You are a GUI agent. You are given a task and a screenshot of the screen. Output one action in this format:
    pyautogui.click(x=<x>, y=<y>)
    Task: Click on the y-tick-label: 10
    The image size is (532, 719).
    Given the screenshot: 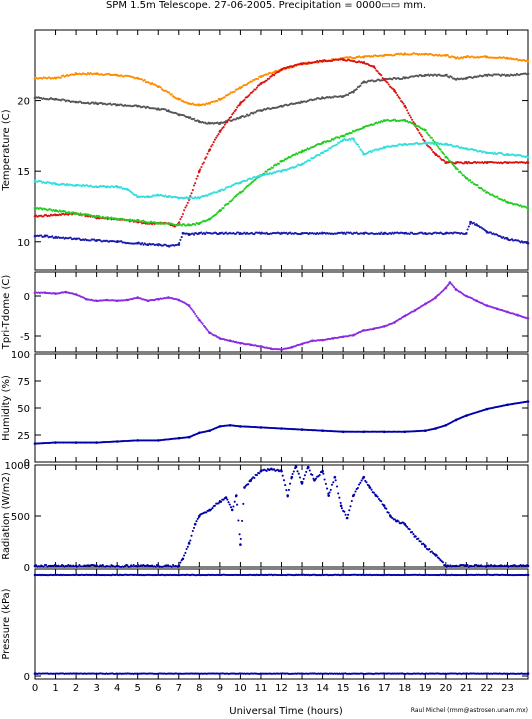 What is the action you would take?
    pyautogui.click(x=23, y=243)
    